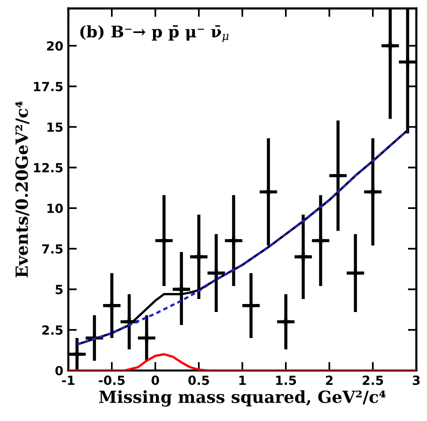 This screenshot has height=421, width=427. I want to click on y-tick-label: 2.5, so click(52, 330).